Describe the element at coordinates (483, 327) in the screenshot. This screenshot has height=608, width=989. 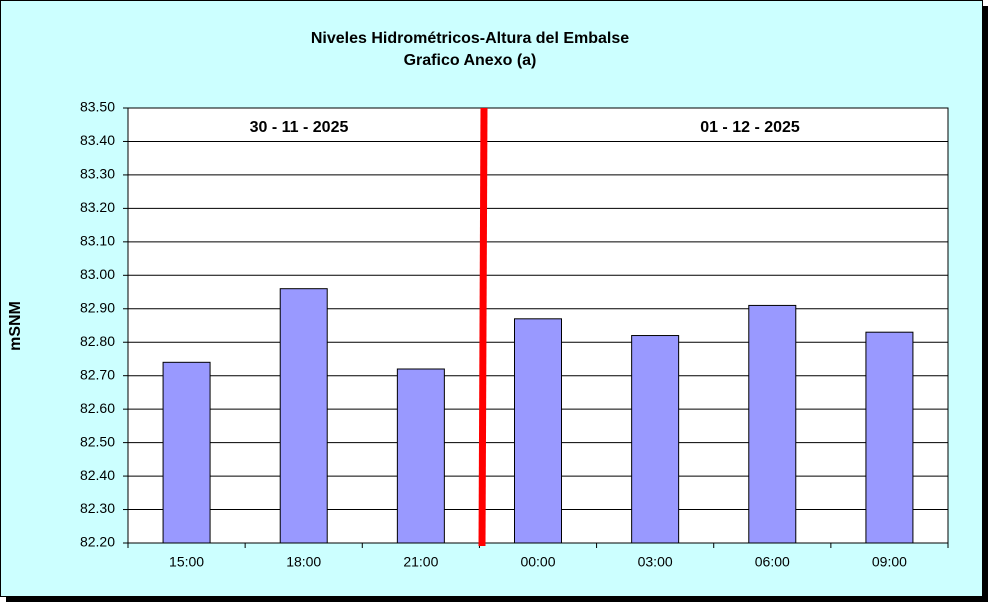
I see `date-divider` at that location.